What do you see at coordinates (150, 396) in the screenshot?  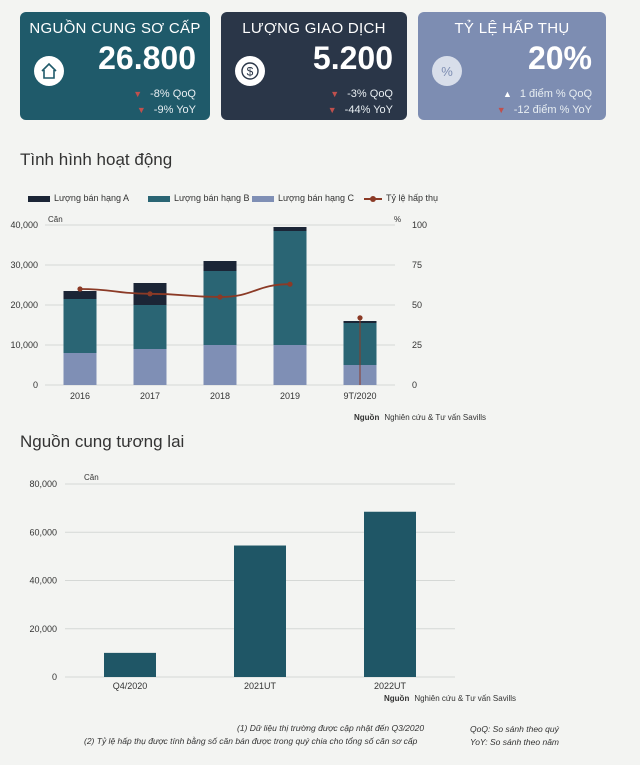 I see `x-tick-label: 2017` at bounding box center [150, 396].